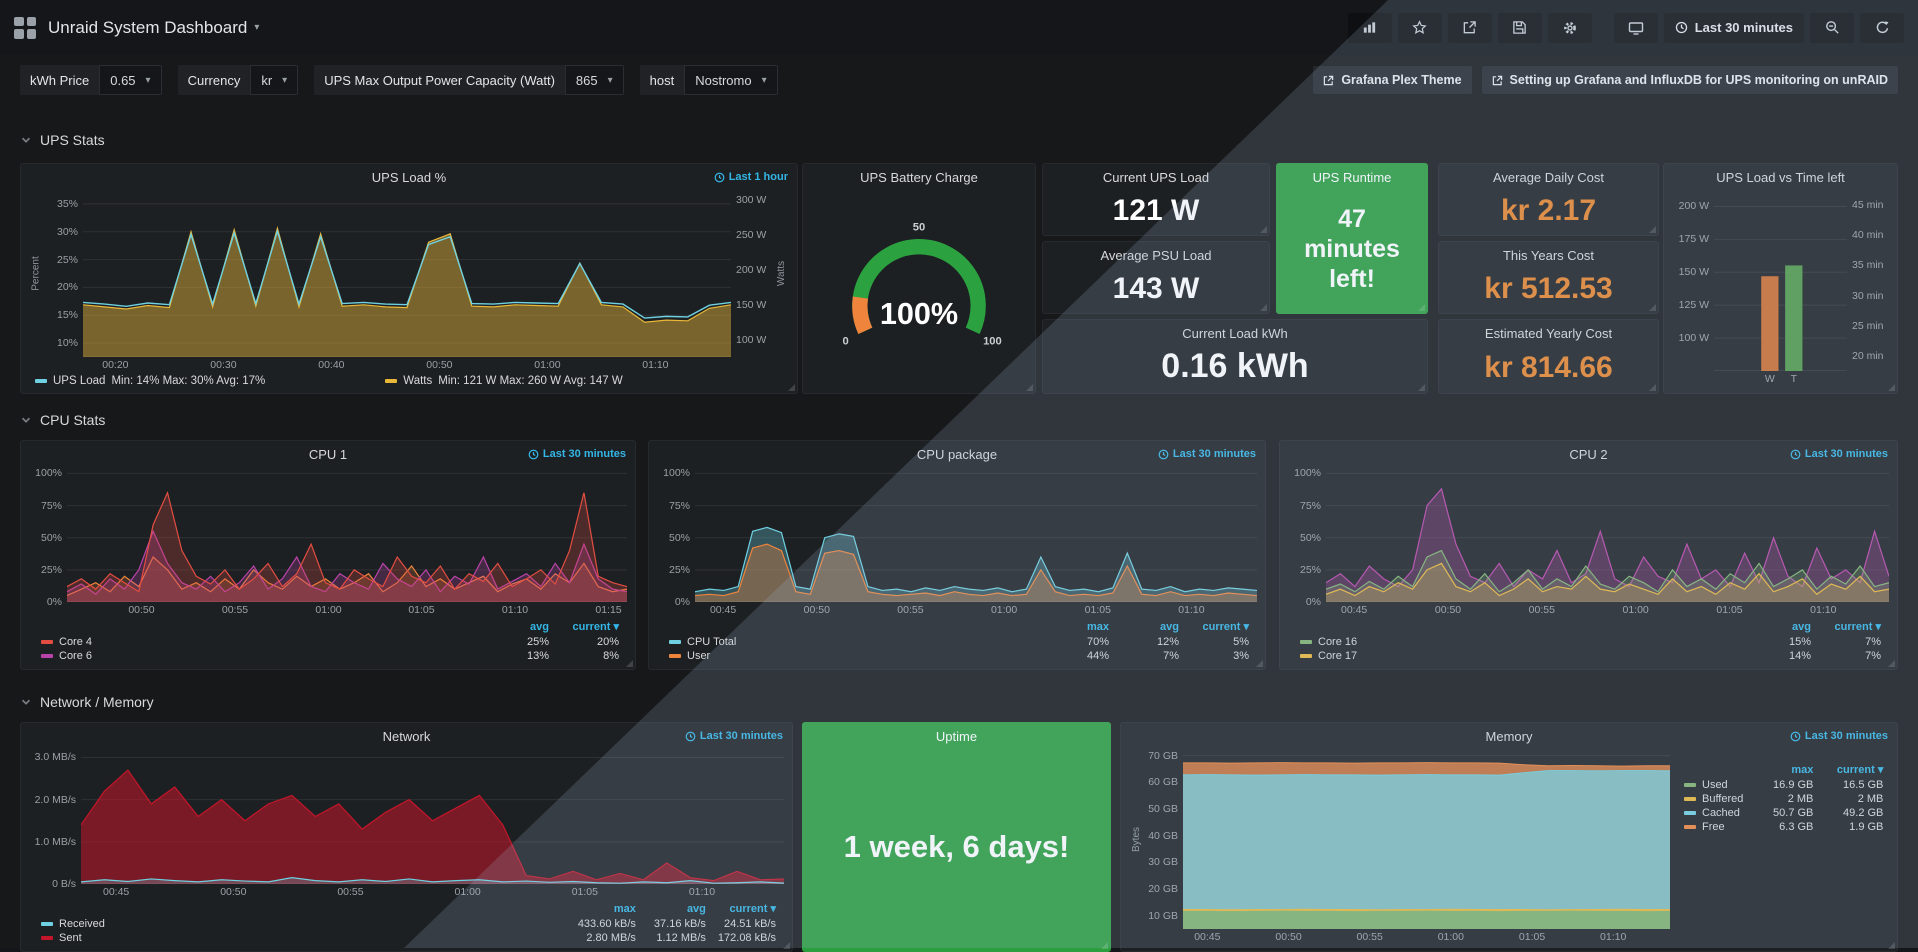  I want to click on network-chart, so click(432, 816).